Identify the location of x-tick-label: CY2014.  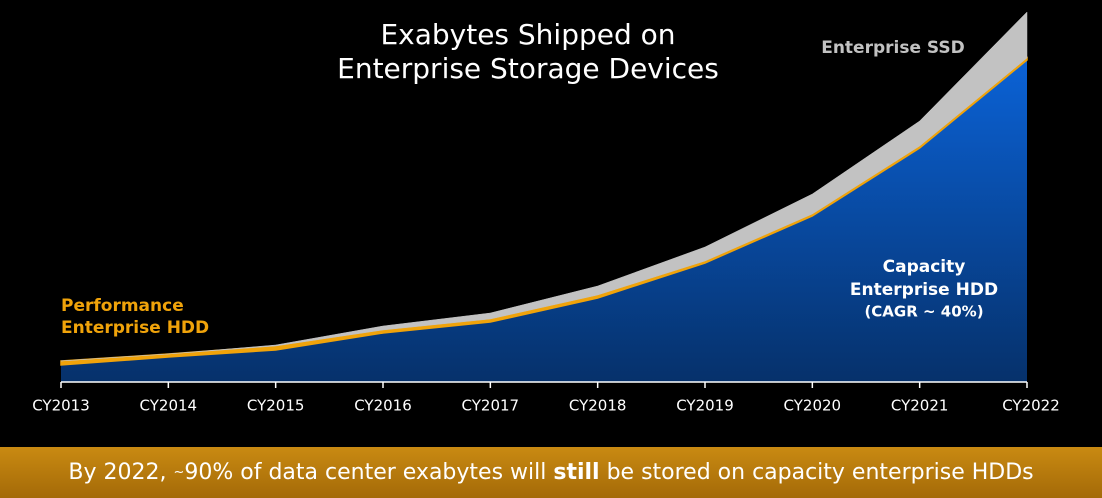
(169, 406).